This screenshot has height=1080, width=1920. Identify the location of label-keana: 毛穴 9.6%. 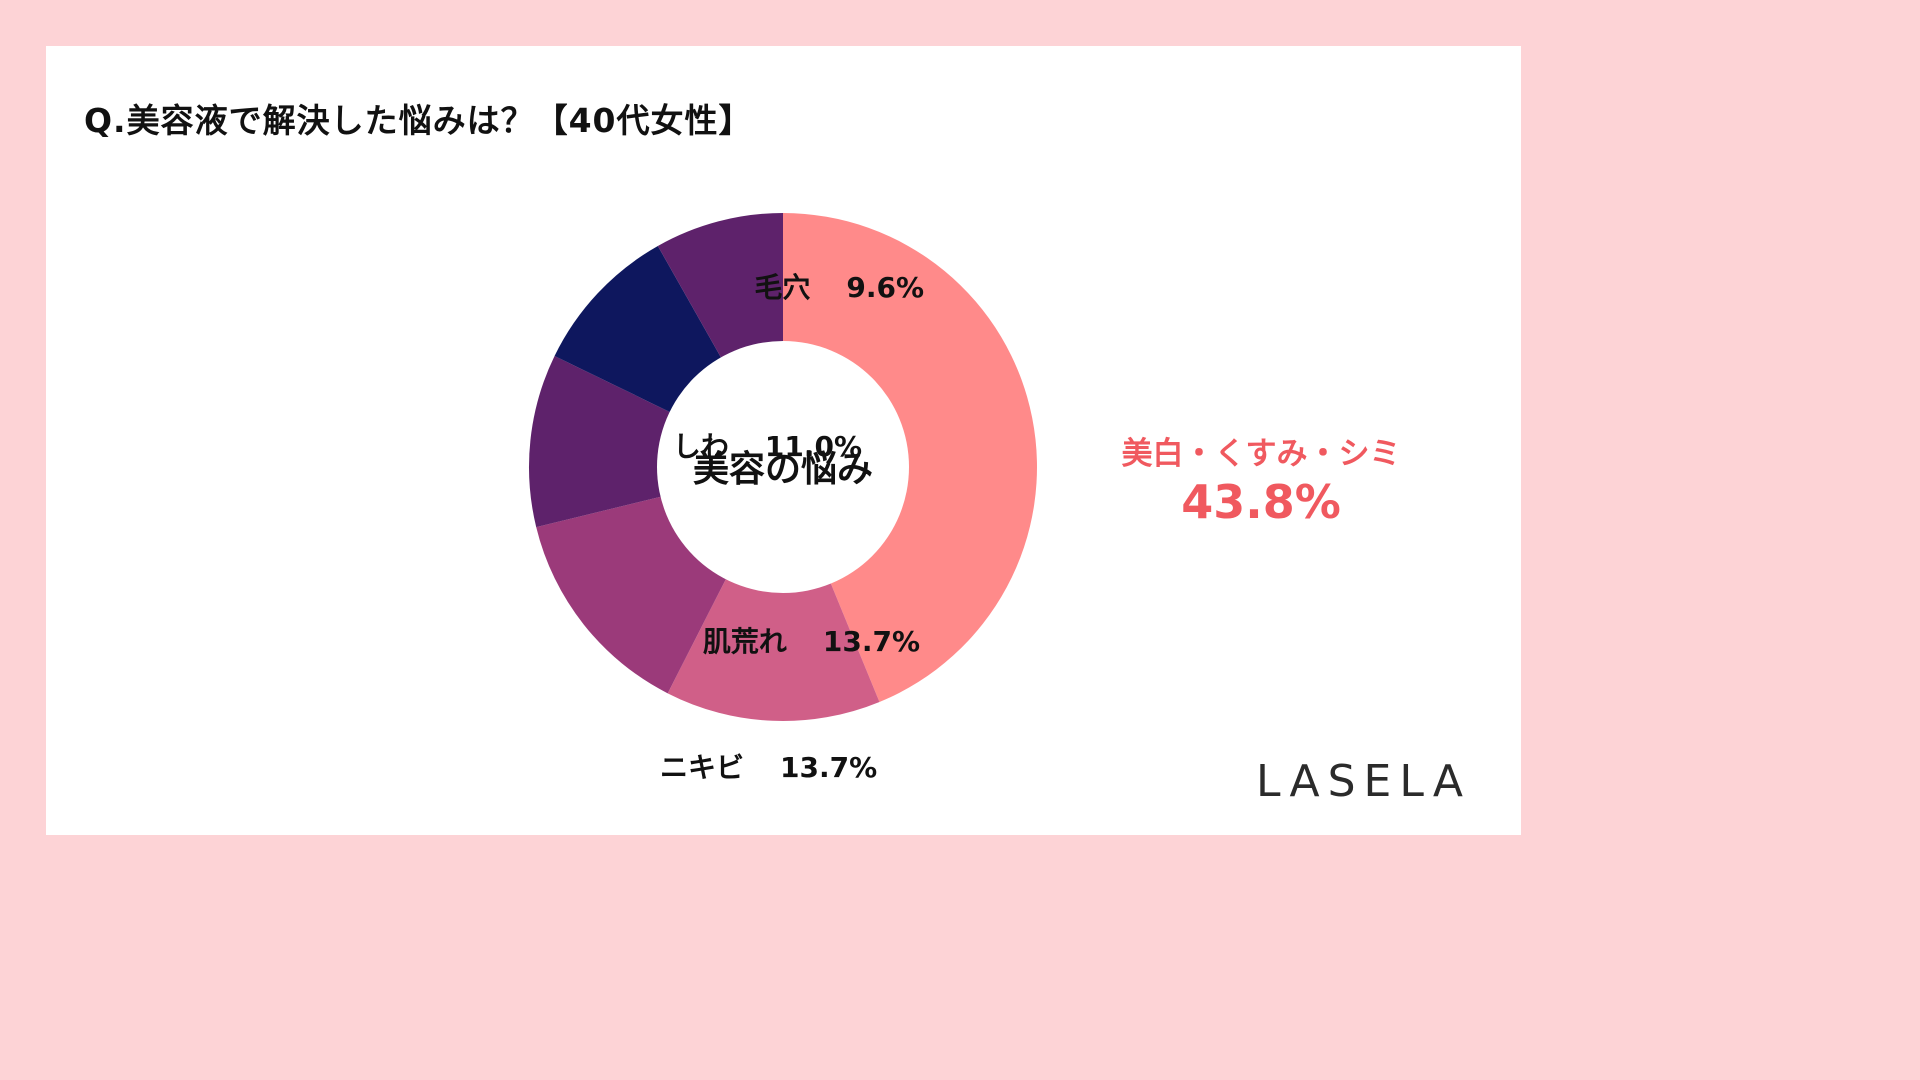
(839, 286).